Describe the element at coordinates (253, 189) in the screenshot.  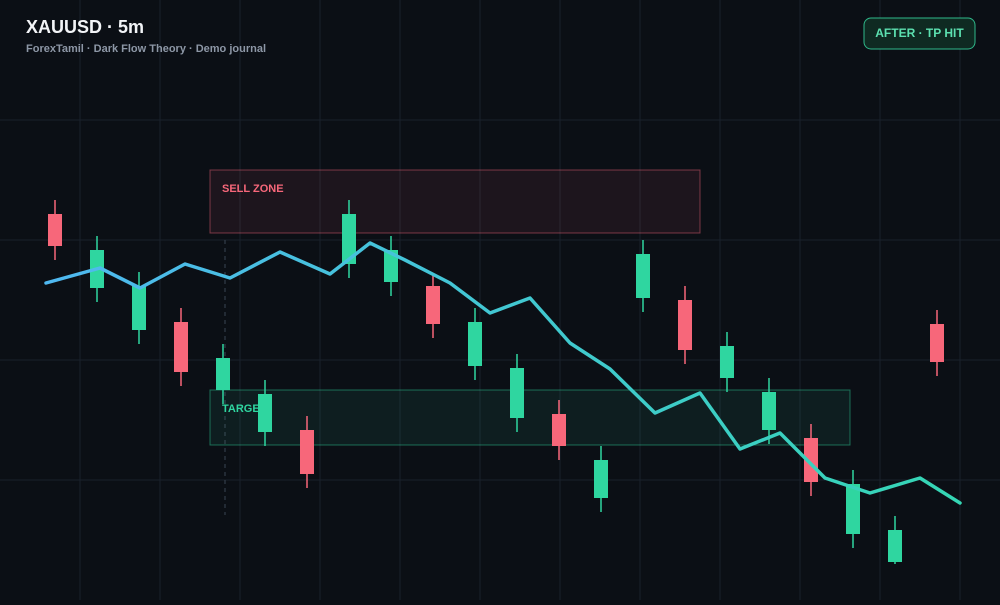
I see `zone-label: SELL ZONE` at that location.